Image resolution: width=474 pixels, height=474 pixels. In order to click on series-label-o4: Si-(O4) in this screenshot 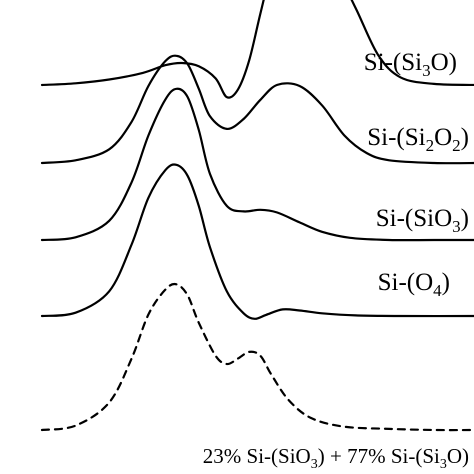, I will do `click(414, 284)`.